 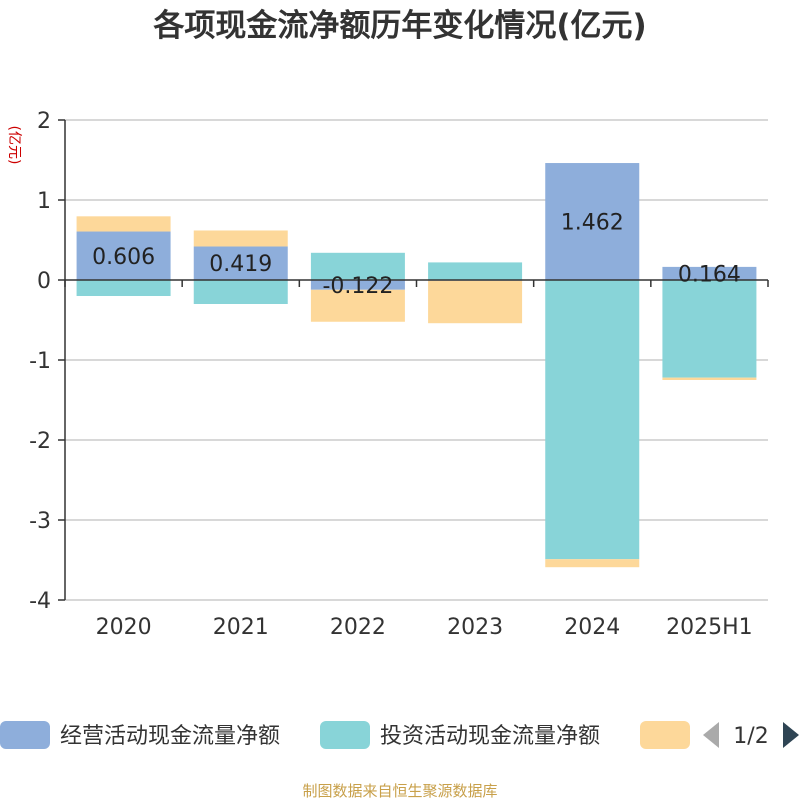 I want to click on legend-label-2: 投资活动现金流量净额, so click(x=490, y=736).